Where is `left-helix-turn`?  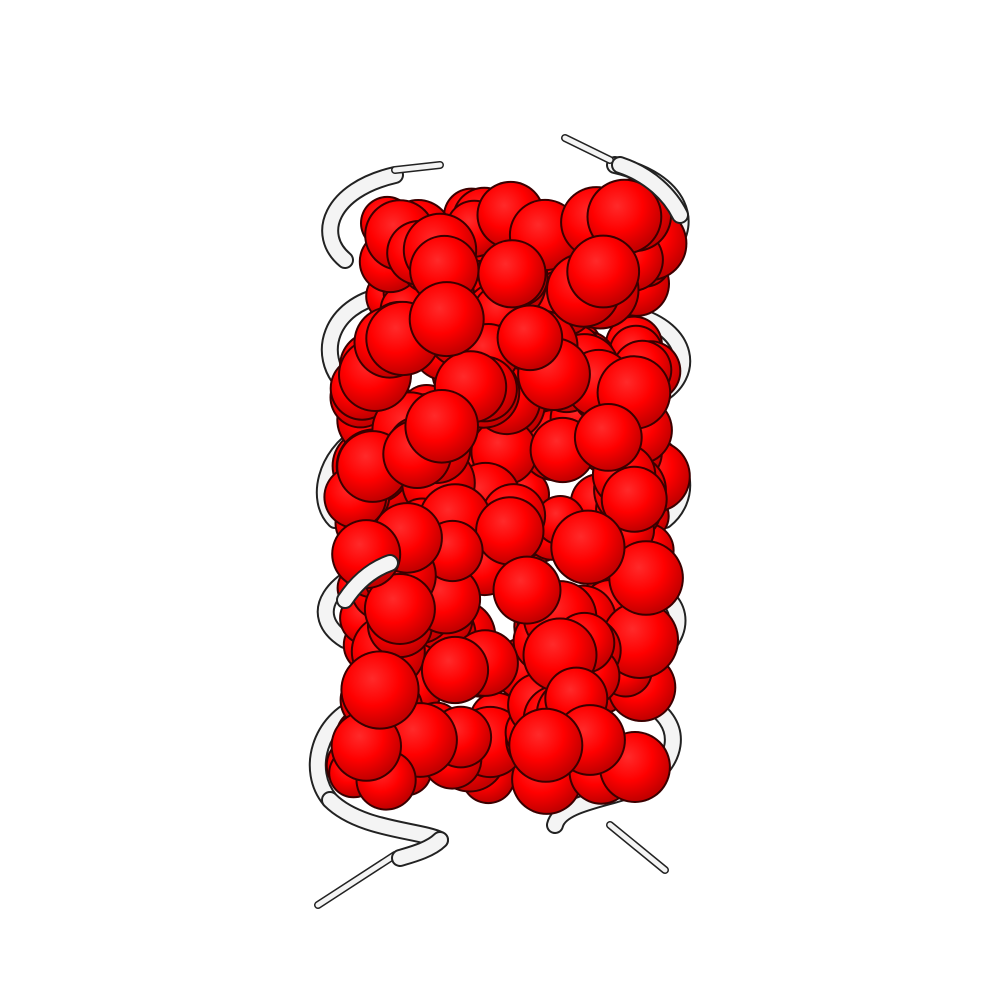 left-helix-turn is located at coordinates (362, 217).